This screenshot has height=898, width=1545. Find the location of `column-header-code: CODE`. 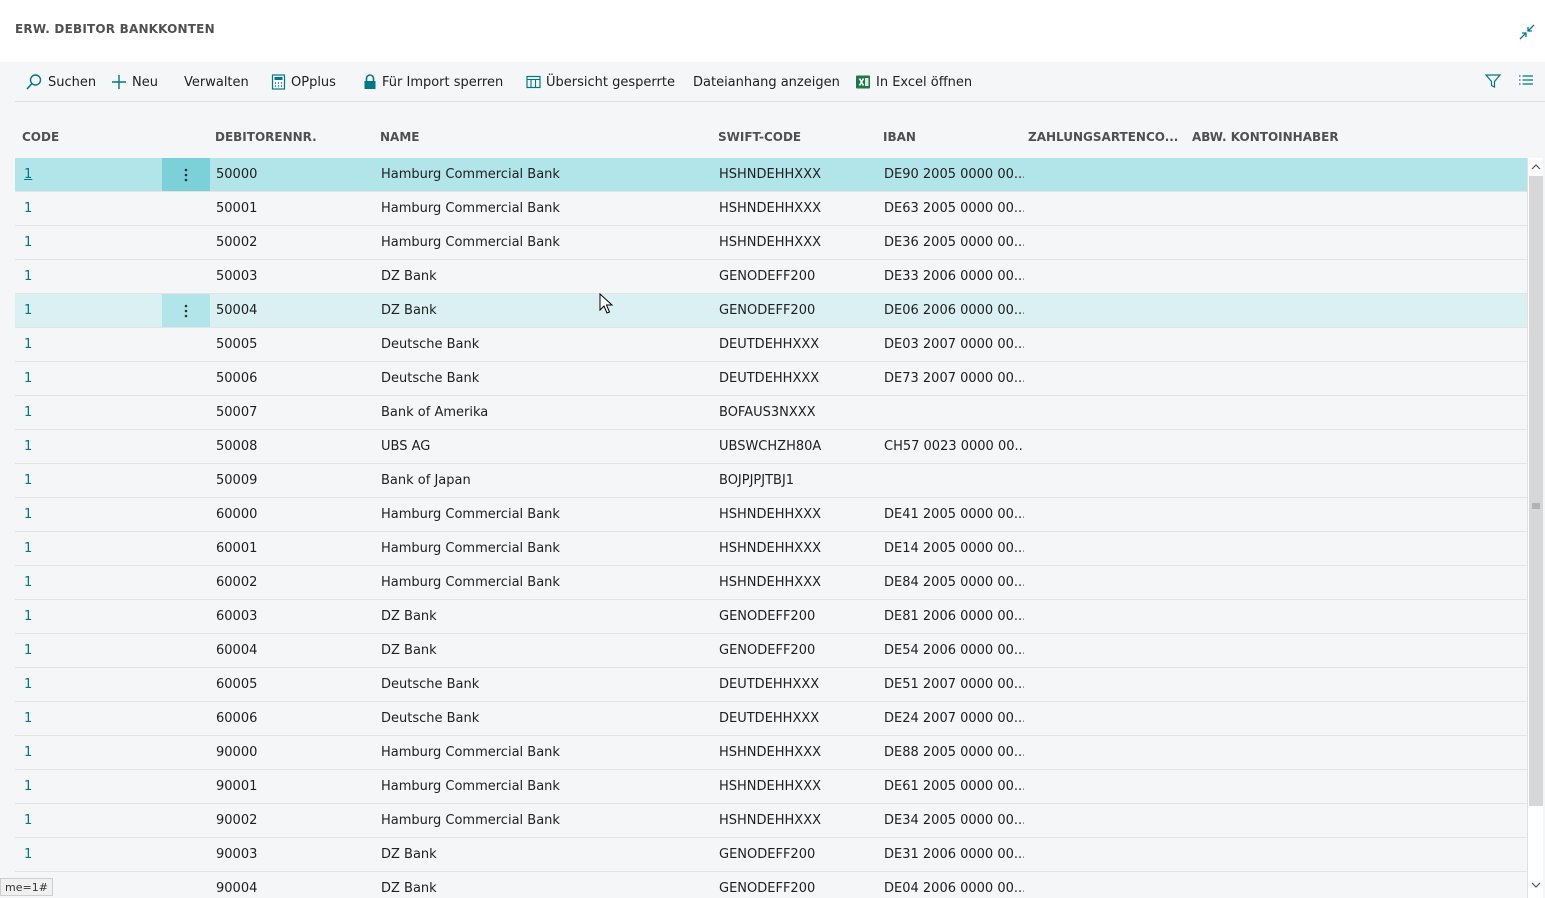

column-header-code: CODE is located at coordinates (41, 137).